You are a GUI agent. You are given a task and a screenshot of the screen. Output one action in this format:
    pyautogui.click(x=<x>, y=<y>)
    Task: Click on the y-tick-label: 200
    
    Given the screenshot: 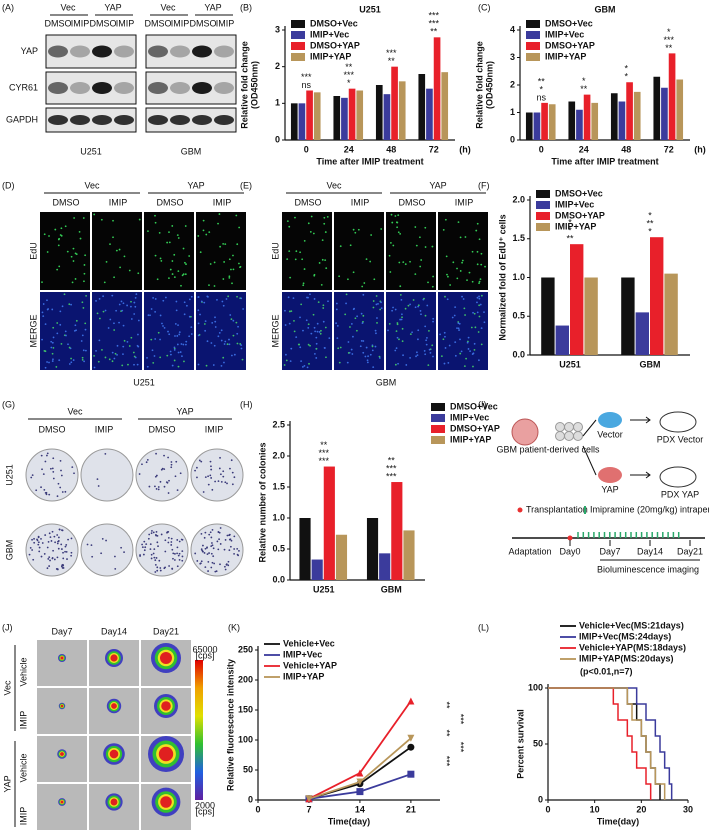 What is the action you would take?
    pyautogui.click(x=245, y=679)
    